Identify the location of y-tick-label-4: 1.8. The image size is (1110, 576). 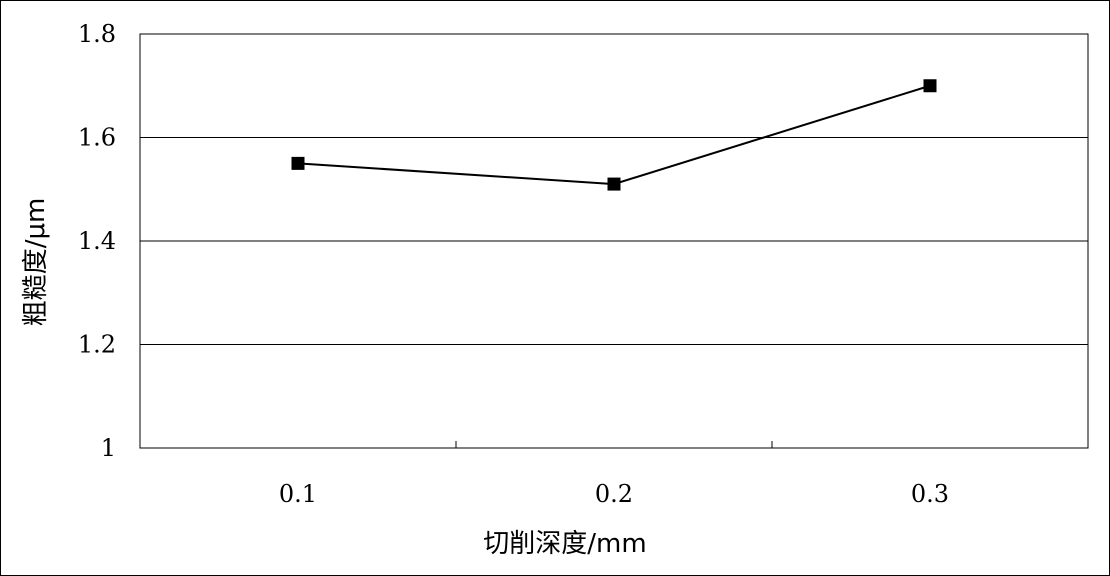
(97, 34).